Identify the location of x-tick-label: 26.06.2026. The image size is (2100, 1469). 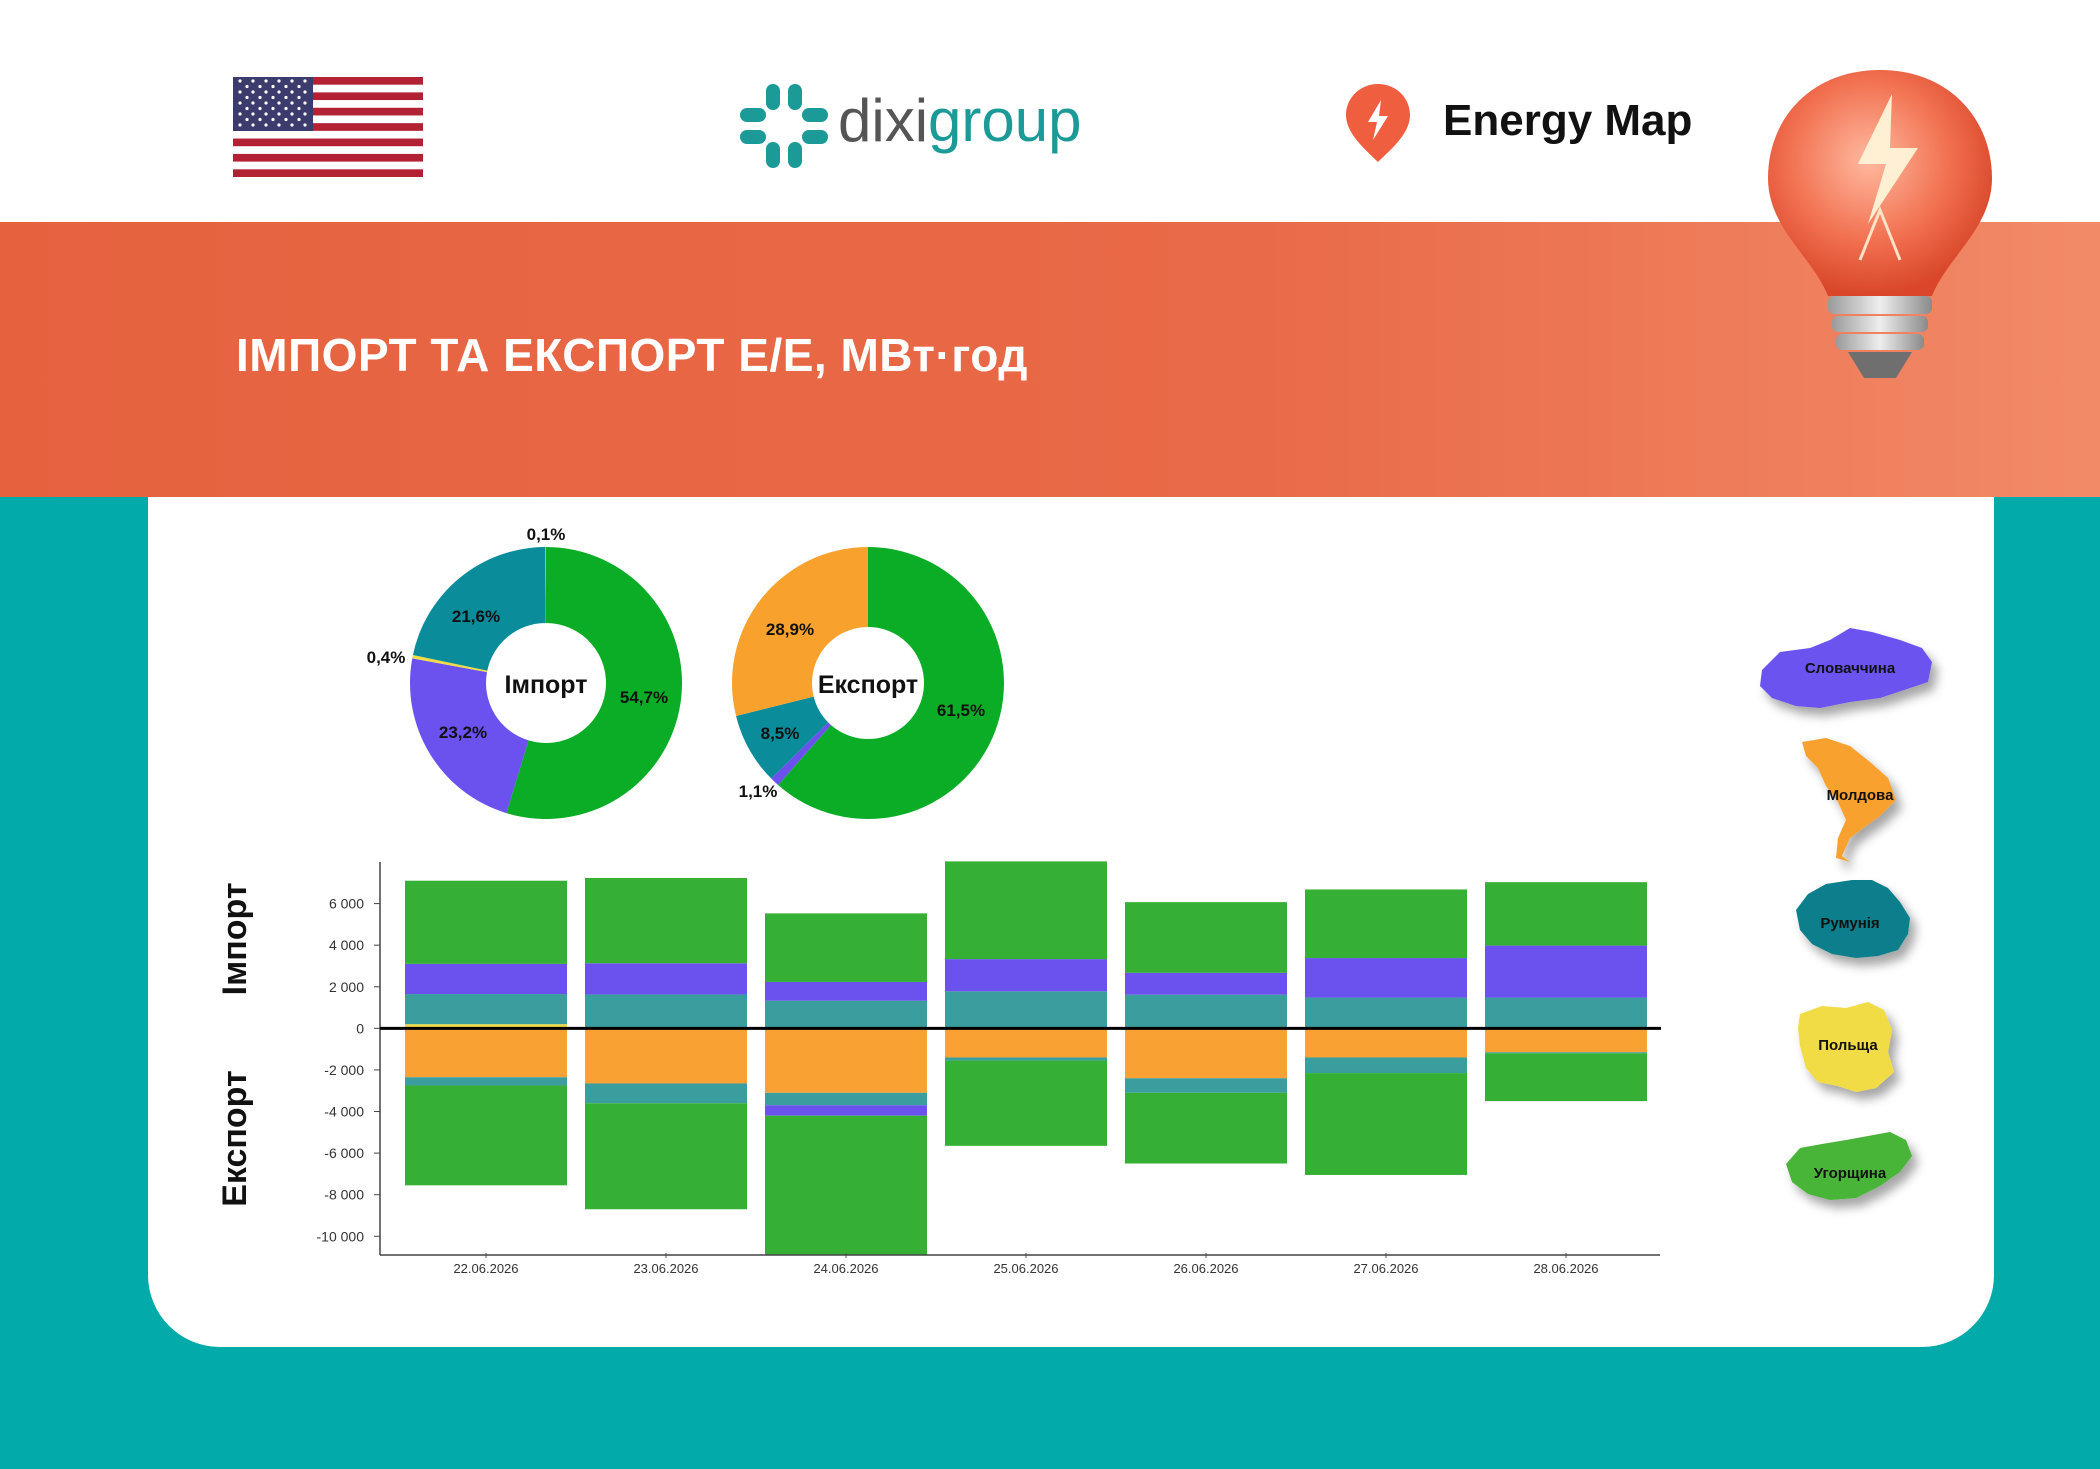
(1205, 1268).